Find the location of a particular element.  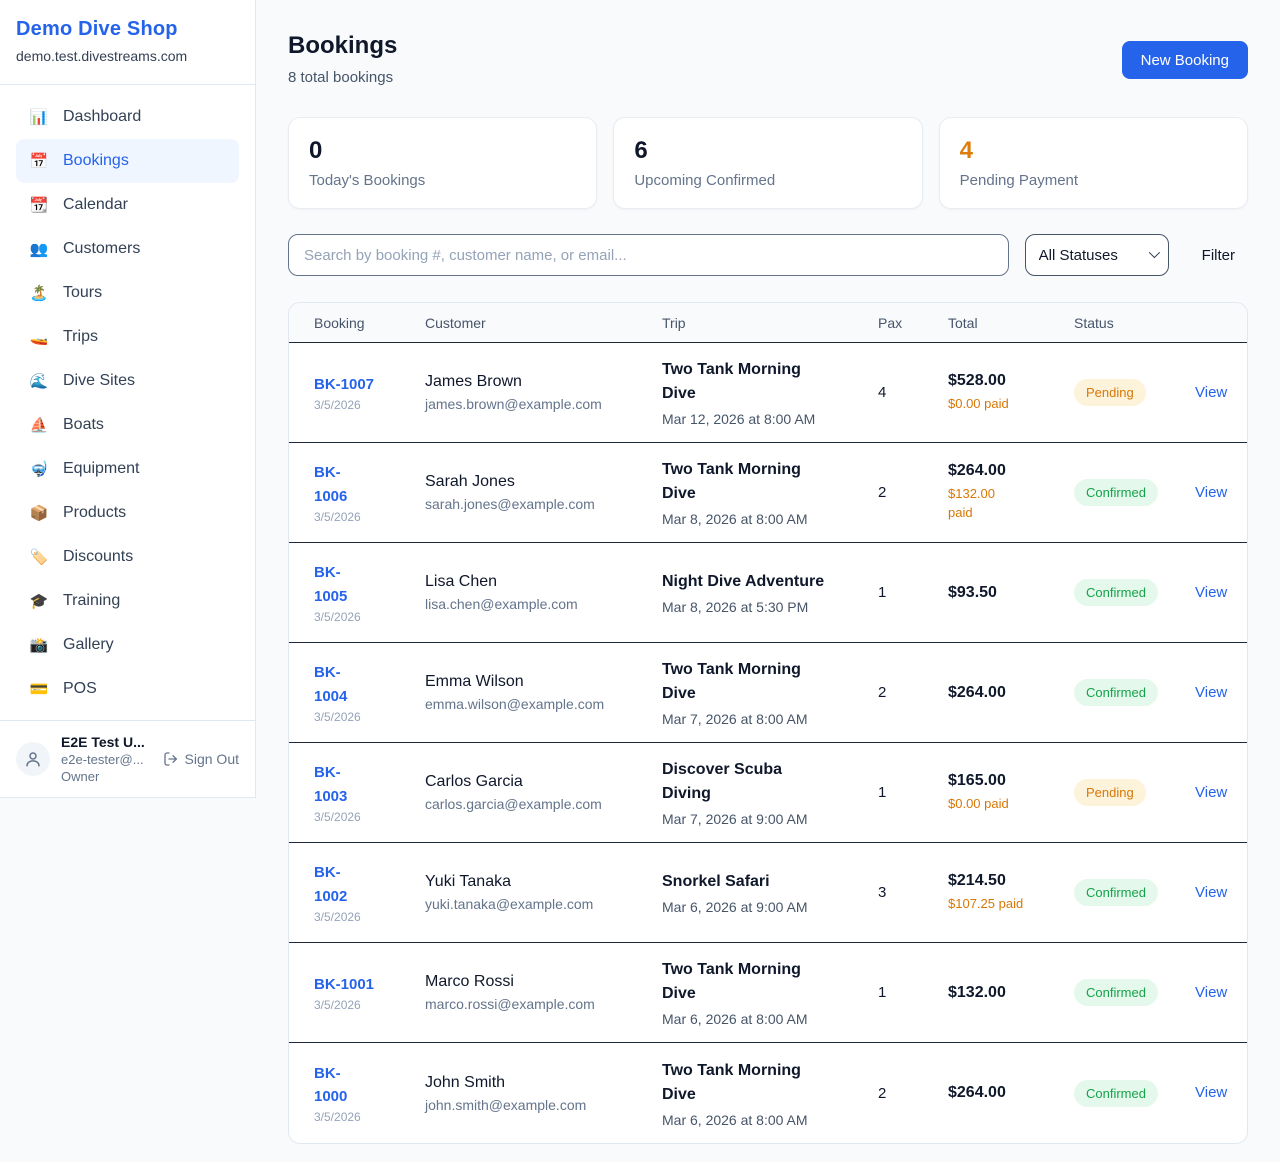

column-header-total: Total is located at coordinates (963, 322).